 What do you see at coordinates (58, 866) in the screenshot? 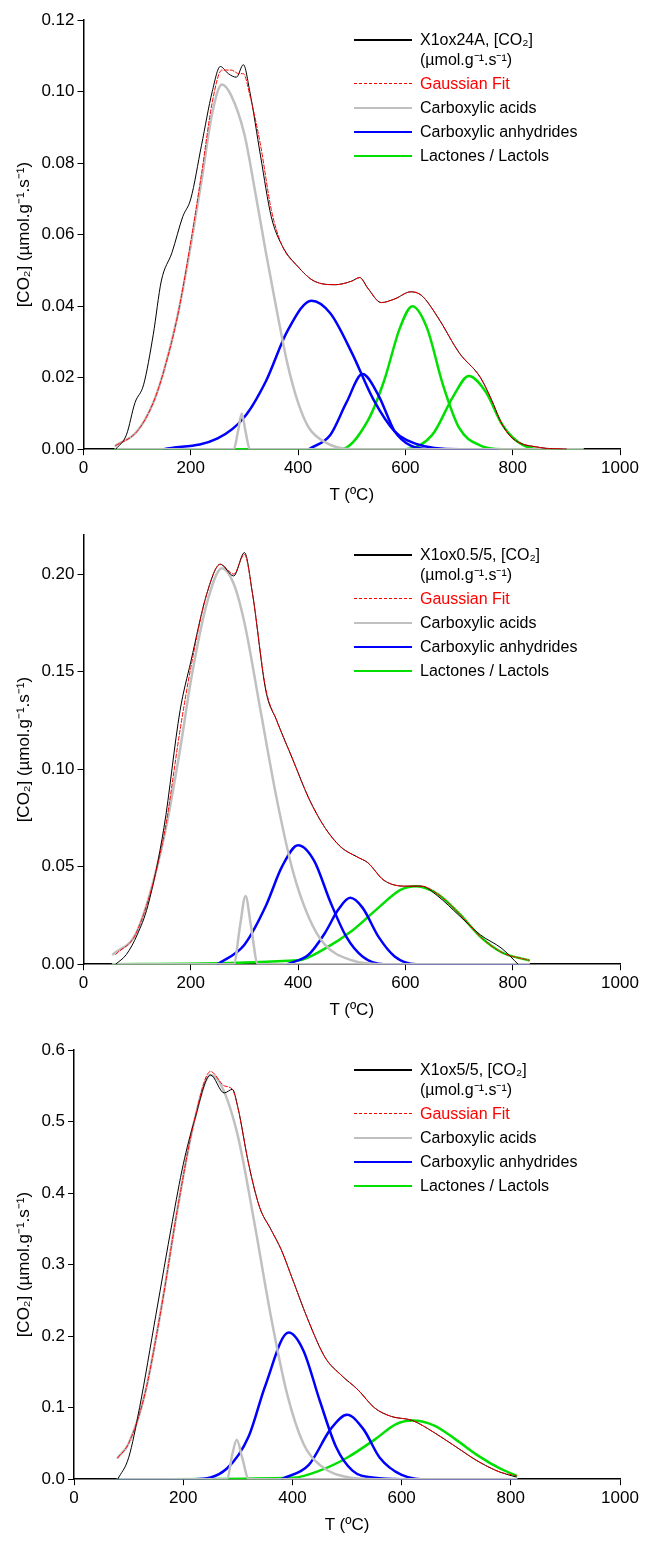
I see `y-tick-label: 0.05` at bounding box center [58, 866].